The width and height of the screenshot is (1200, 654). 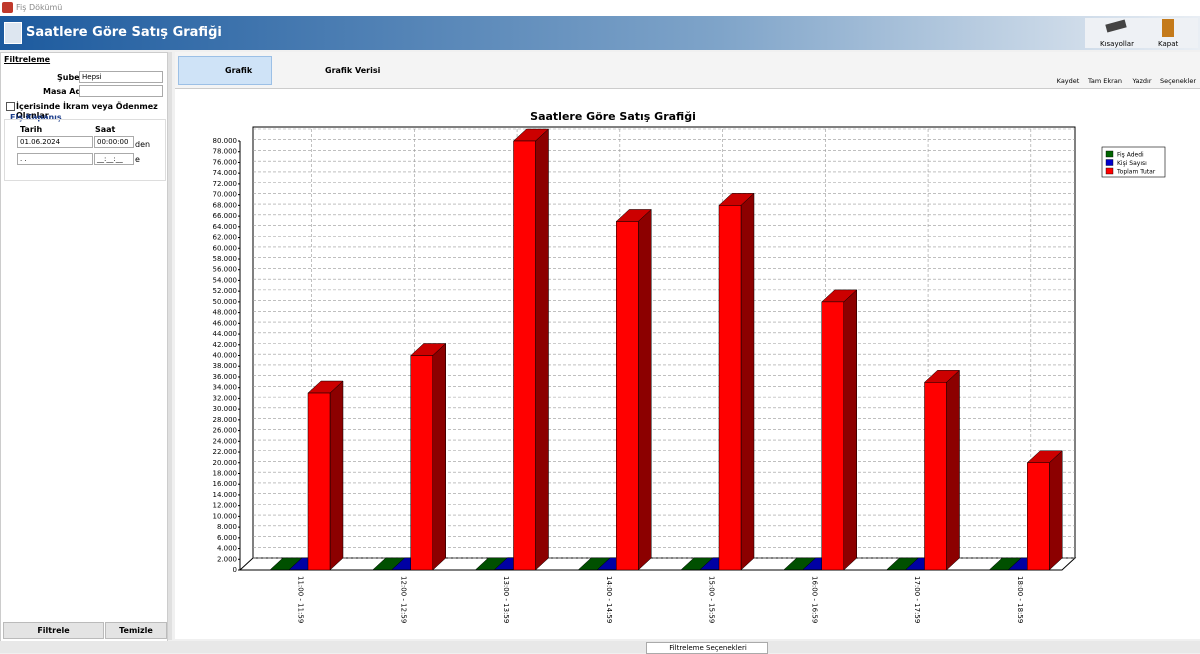 What do you see at coordinates (225, 141) in the screenshot?
I see `y-tick-label: 80.000` at bounding box center [225, 141].